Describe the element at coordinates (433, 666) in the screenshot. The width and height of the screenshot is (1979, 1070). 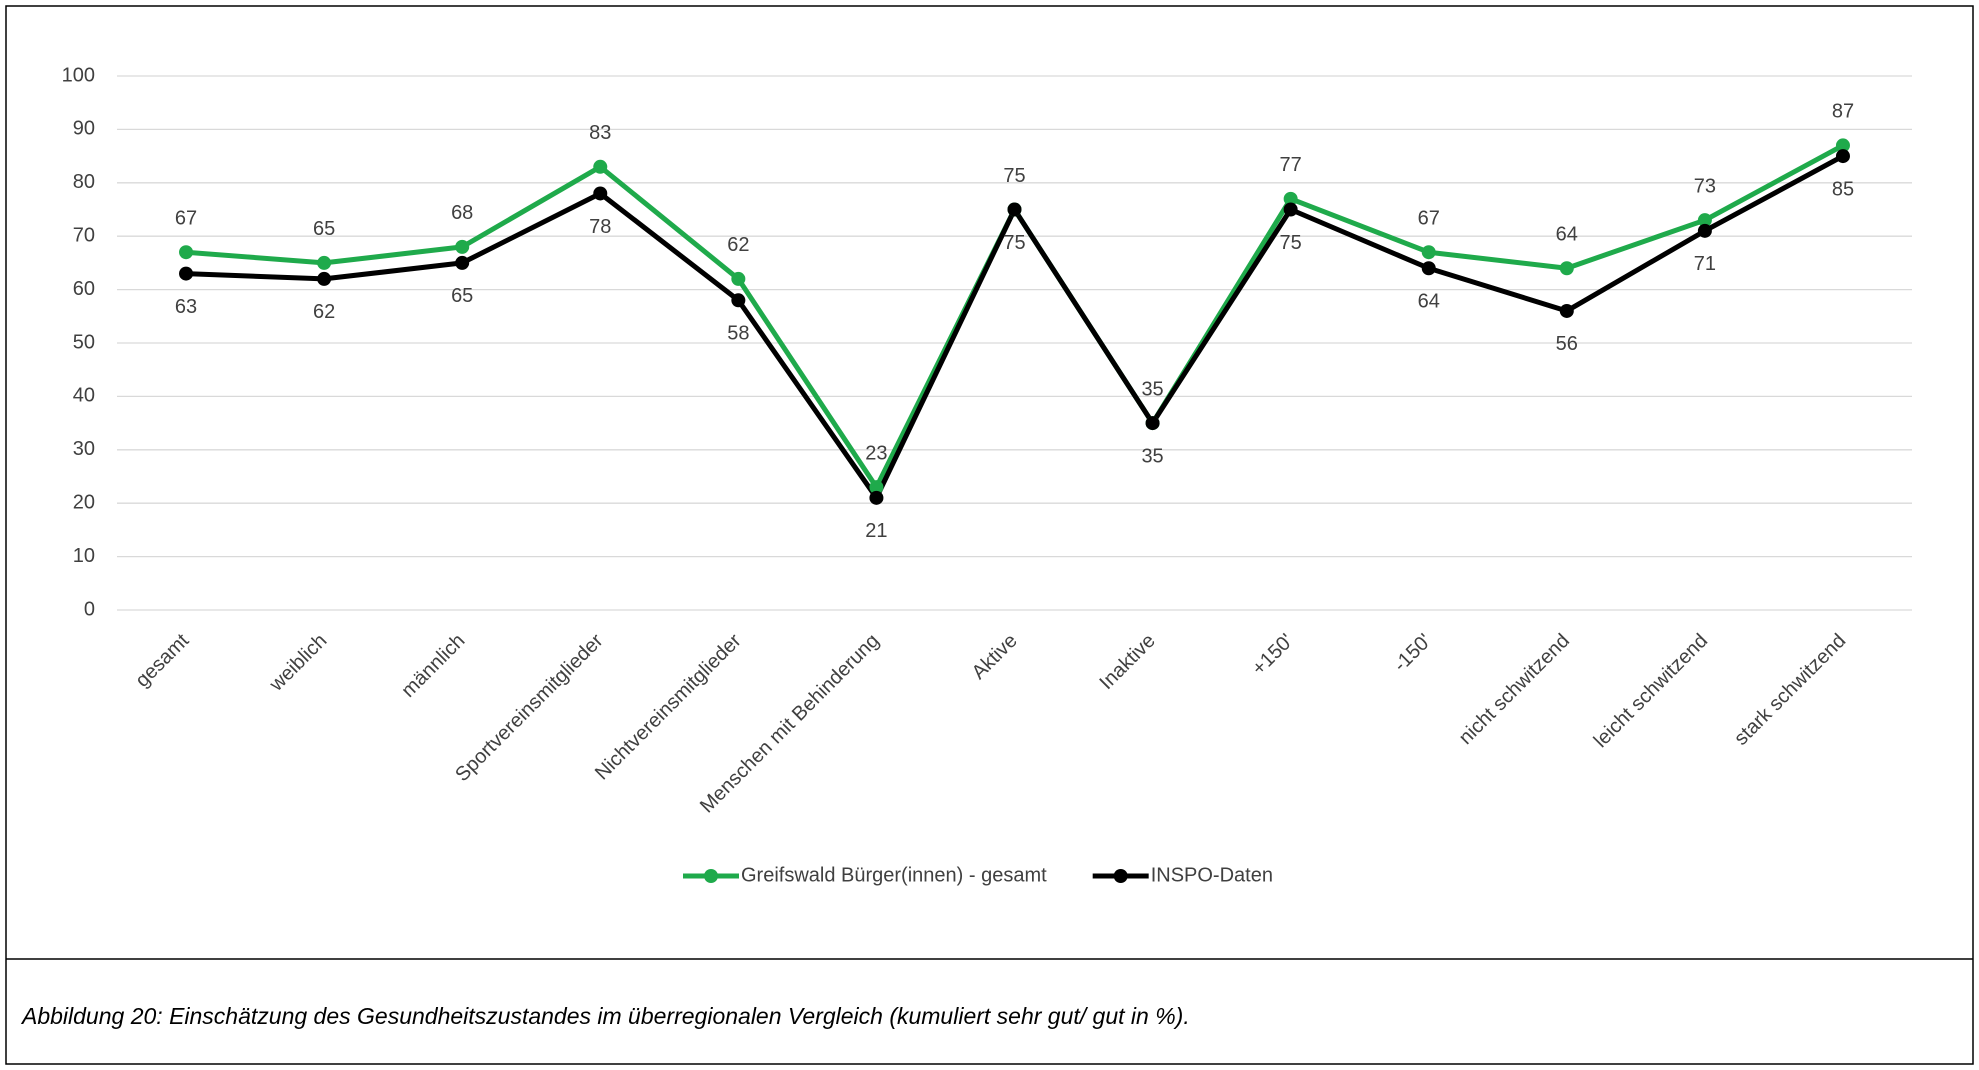
I see `x-tick-label: männlich` at that location.